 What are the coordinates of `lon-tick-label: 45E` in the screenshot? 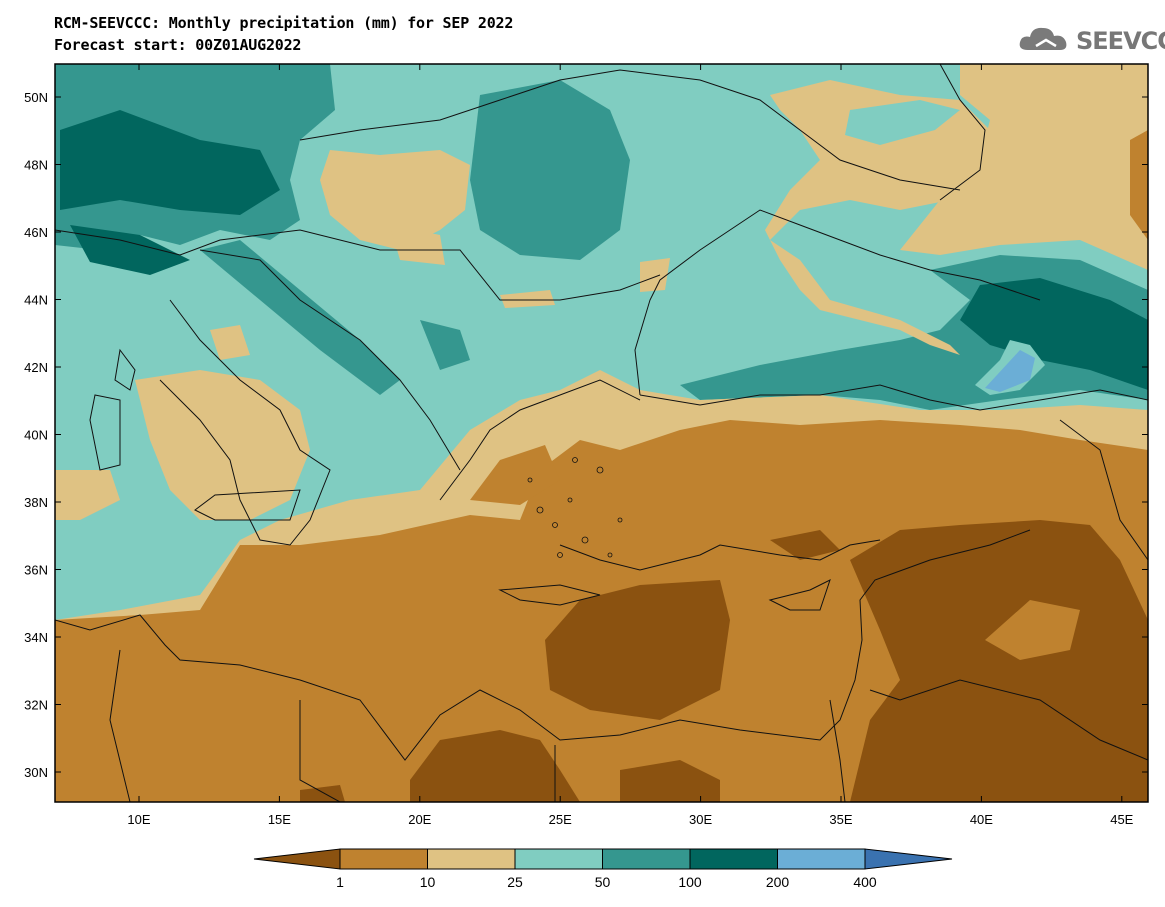 It's located at (1121, 819).